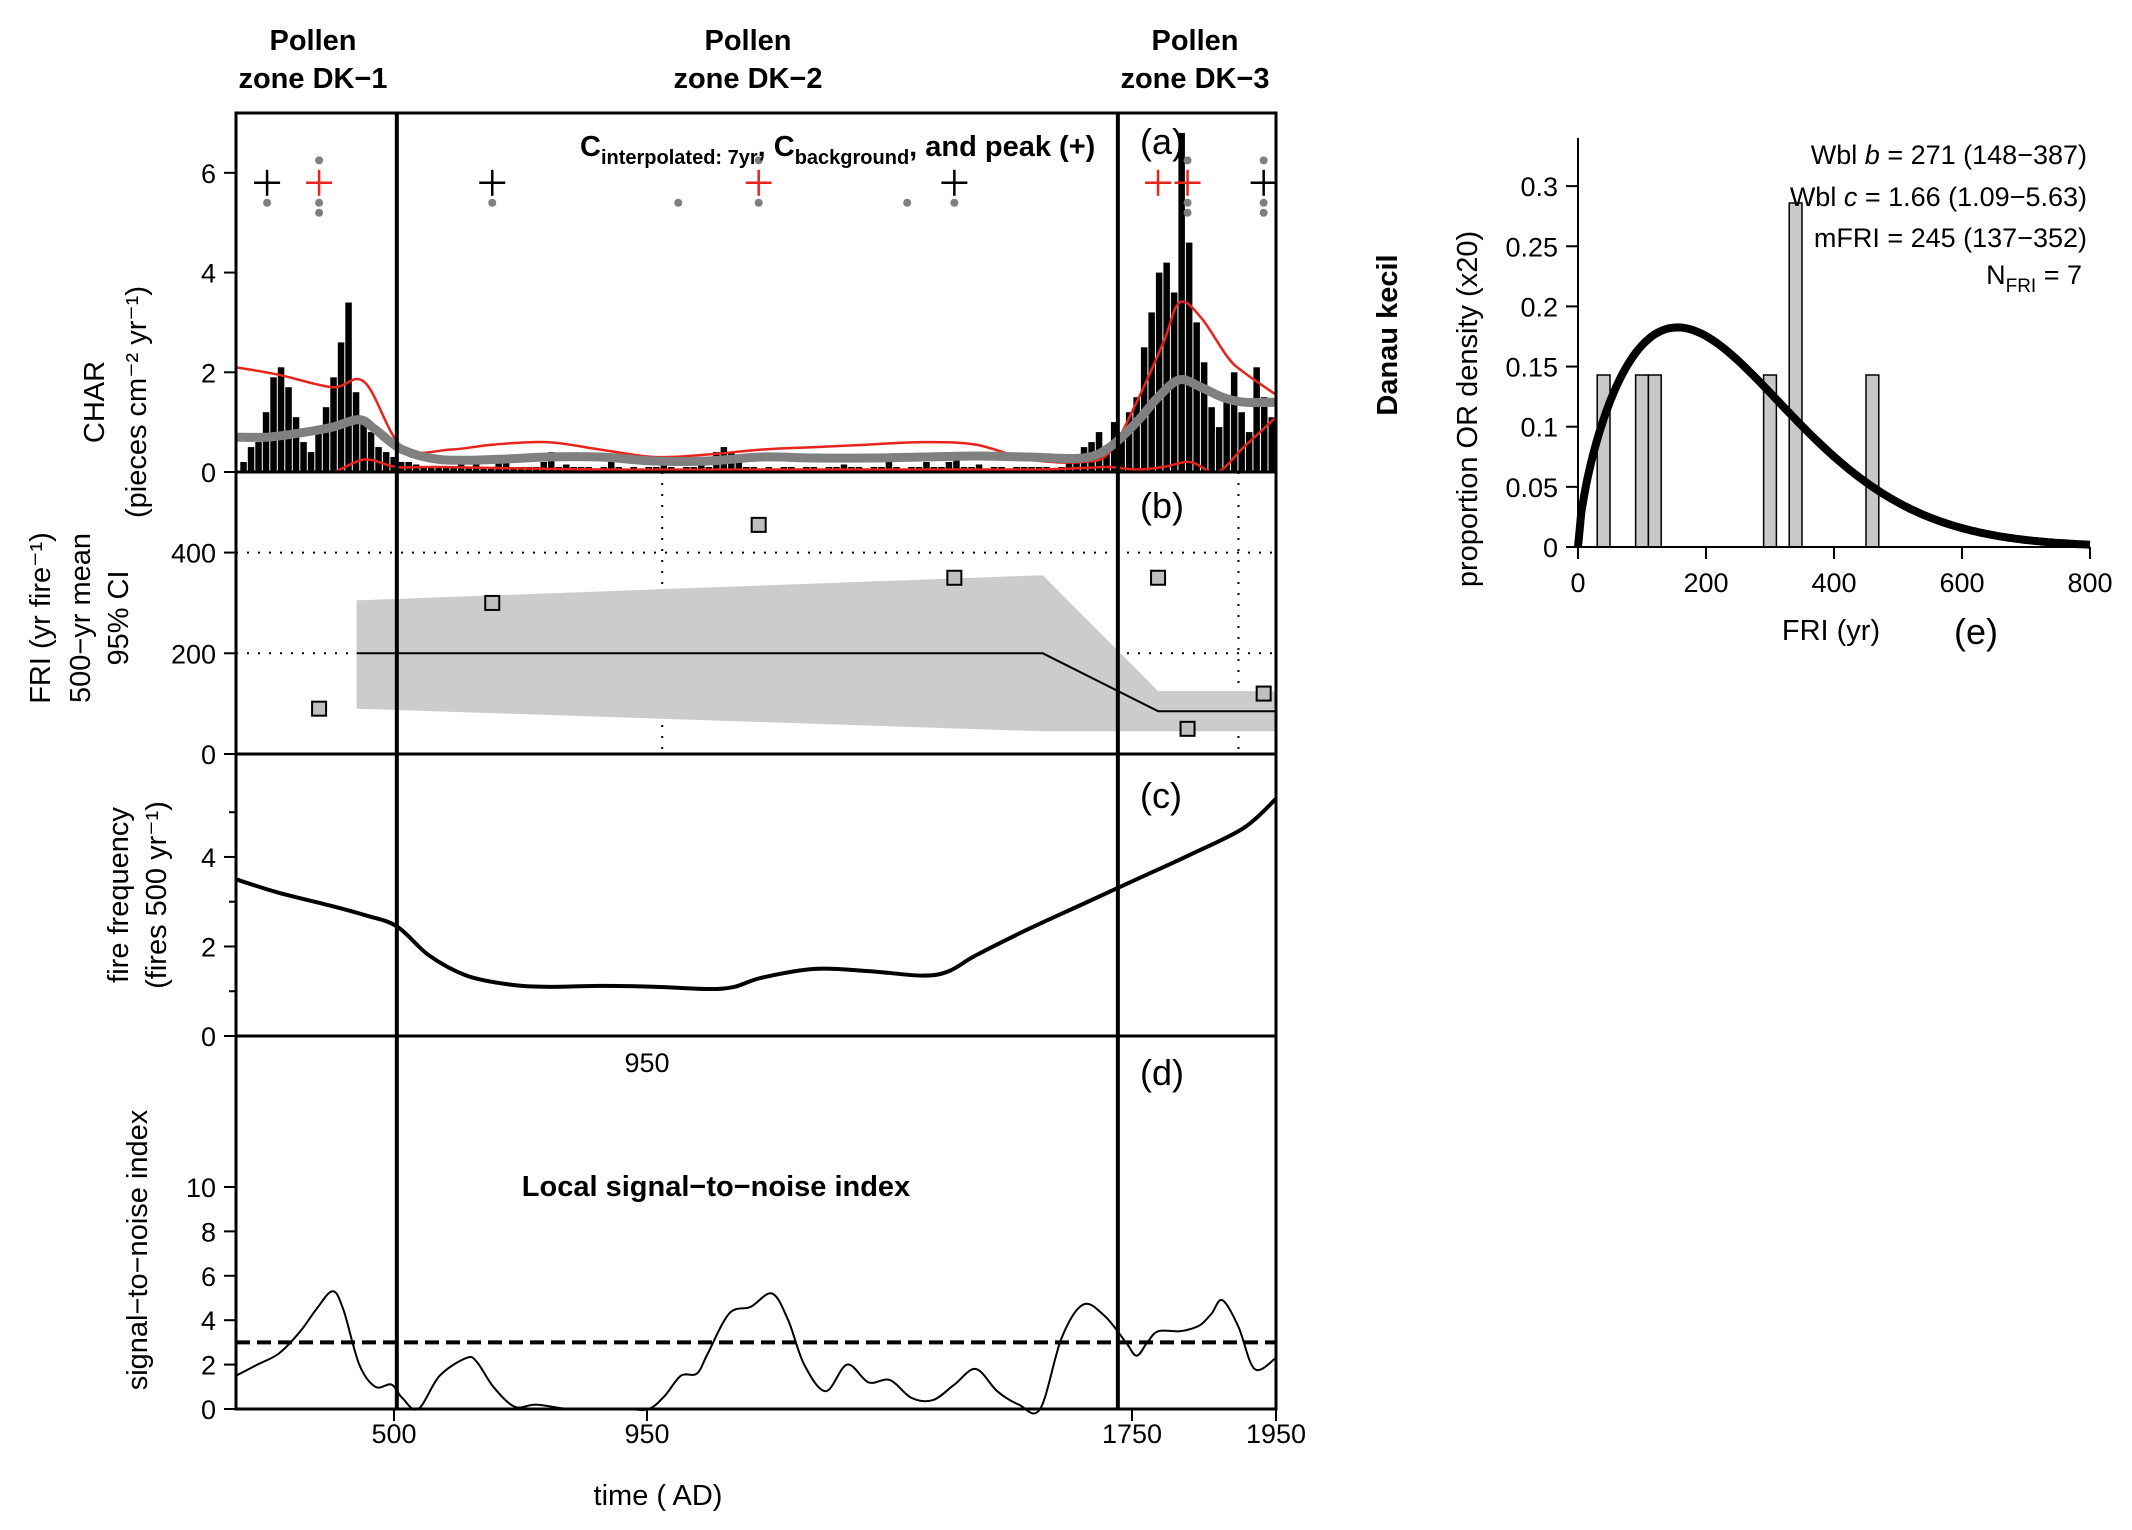 The height and width of the screenshot is (1530, 2132). What do you see at coordinates (201, 1188) in the screenshot?
I see `panel-d-ytick-label: 10` at bounding box center [201, 1188].